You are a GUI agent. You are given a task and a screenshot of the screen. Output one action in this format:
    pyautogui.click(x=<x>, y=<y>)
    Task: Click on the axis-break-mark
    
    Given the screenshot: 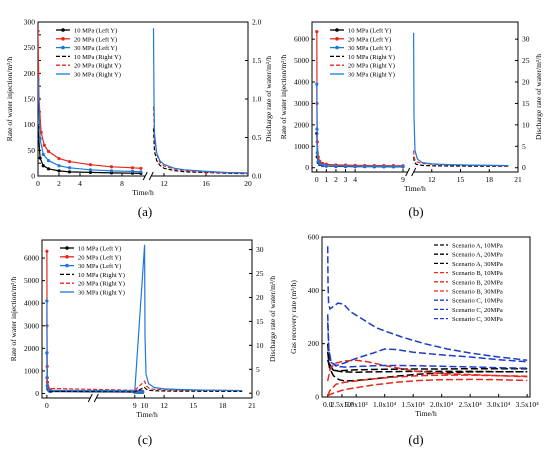 What is the action you would take?
    pyautogui.click(x=414, y=172)
    